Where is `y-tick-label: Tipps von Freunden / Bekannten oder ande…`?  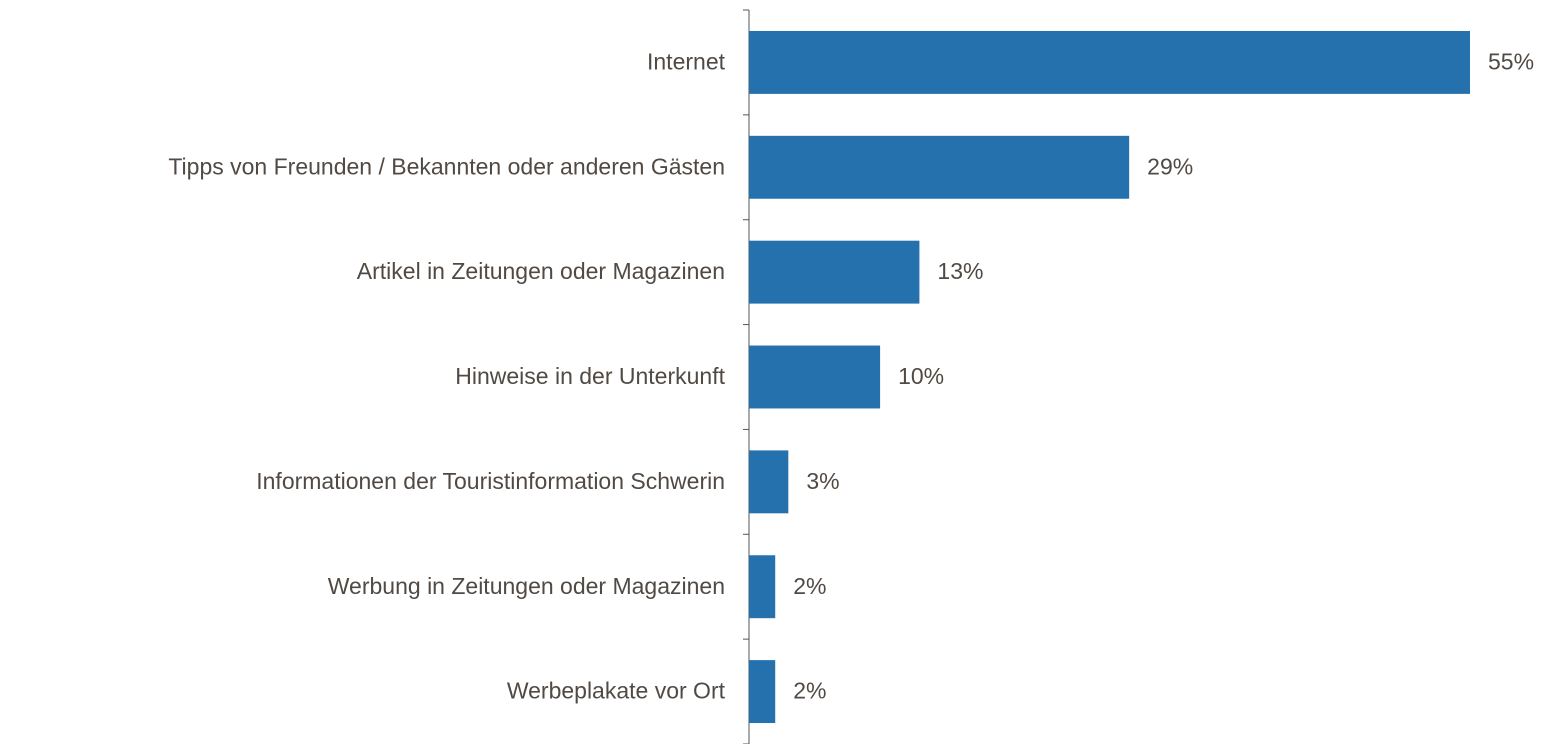 y-tick-label: Tipps von Freunden / Bekannten oder ande… is located at coordinates (446, 166).